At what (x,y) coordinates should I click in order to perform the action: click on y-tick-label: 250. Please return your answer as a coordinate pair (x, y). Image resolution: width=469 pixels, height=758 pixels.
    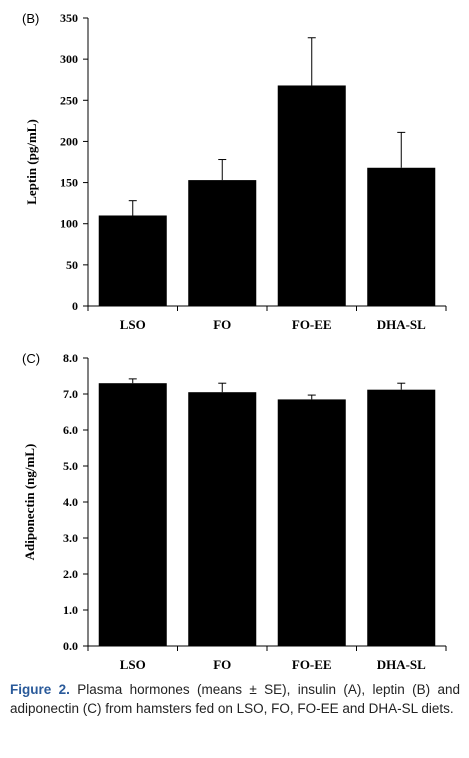
    Looking at the image, I should click on (69, 100).